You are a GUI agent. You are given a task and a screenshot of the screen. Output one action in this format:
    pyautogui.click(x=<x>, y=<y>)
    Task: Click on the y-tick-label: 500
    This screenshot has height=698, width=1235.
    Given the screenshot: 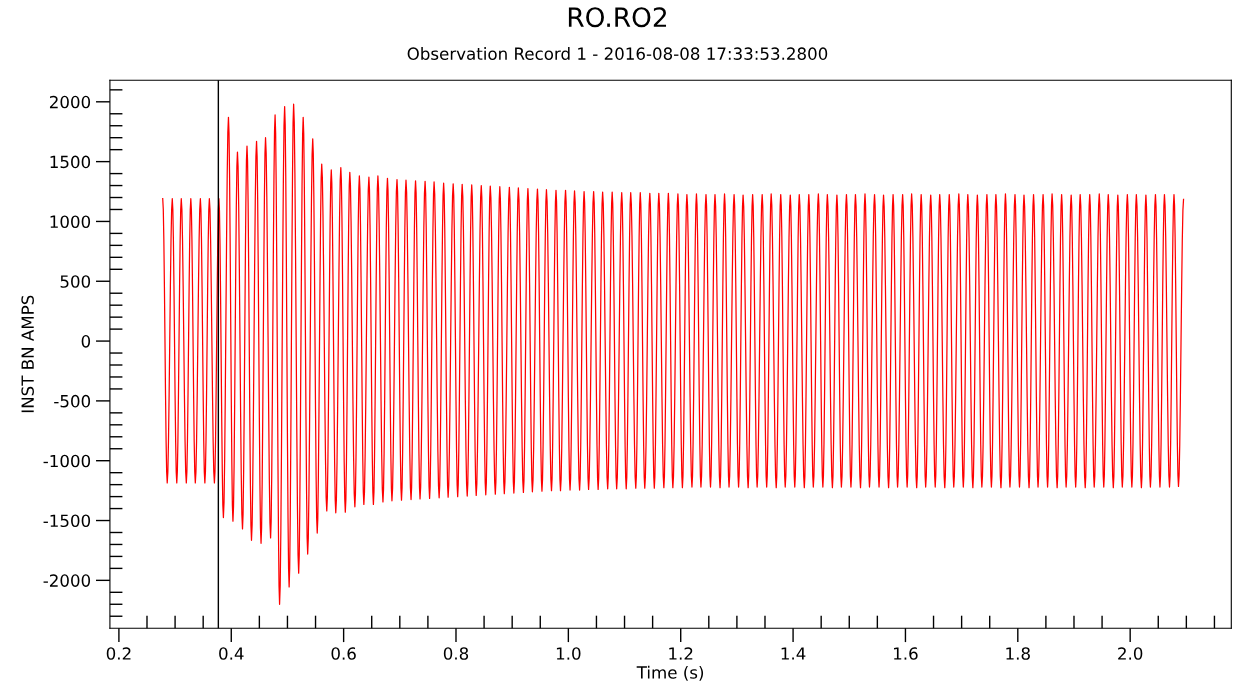 What is the action you would take?
    pyautogui.click(x=75, y=281)
    